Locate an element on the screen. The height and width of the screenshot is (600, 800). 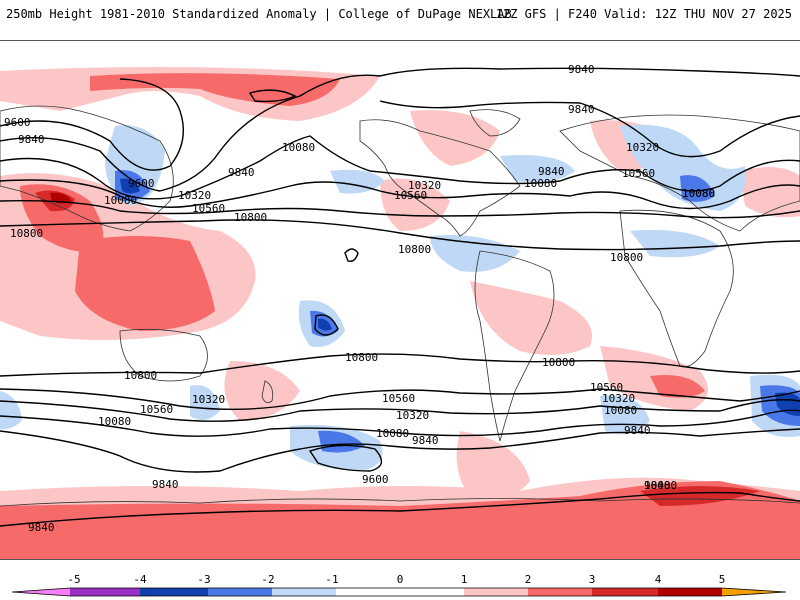
contour-10320-n is located at coordinates (400, 194).